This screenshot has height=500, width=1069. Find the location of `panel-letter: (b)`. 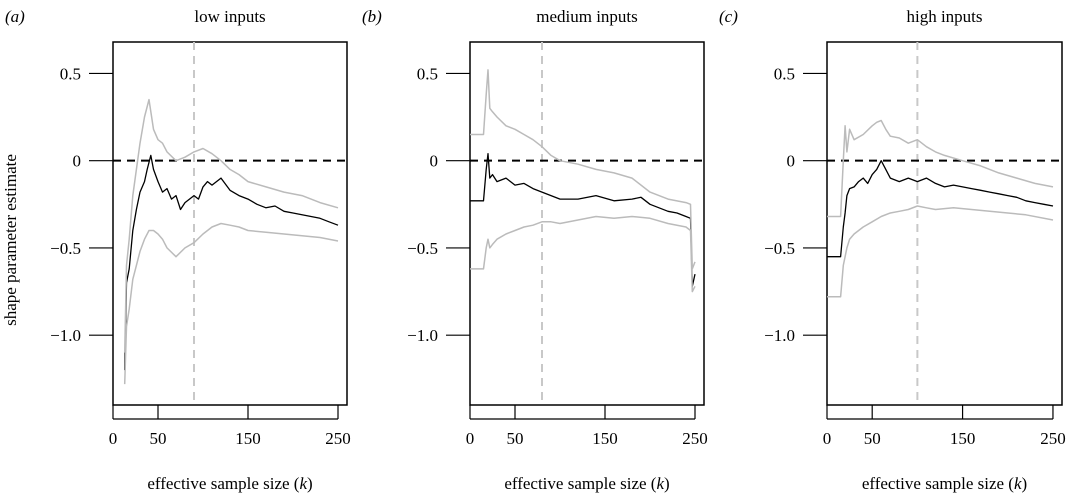

panel-letter: (b) is located at coordinates (372, 16).